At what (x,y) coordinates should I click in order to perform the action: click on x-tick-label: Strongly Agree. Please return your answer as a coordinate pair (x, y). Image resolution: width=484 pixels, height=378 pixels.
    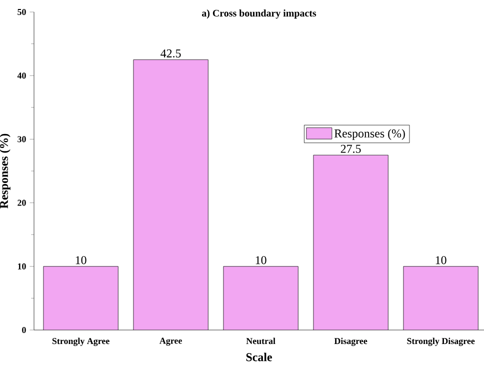
    Looking at the image, I should click on (81, 342).